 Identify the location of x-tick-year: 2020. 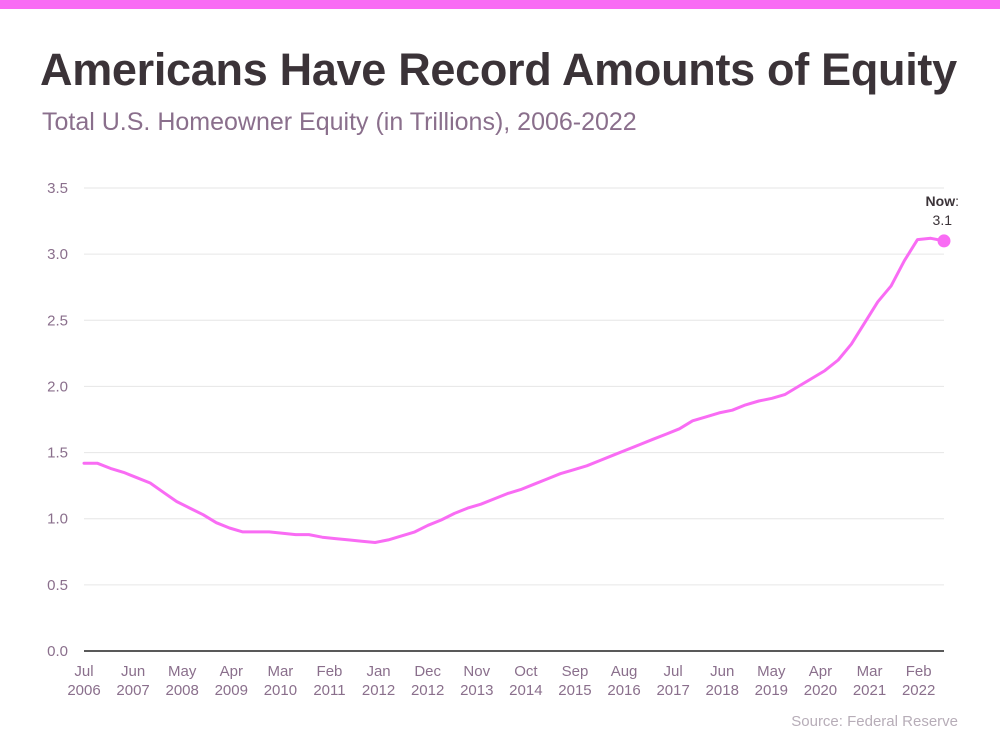
(820, 690).